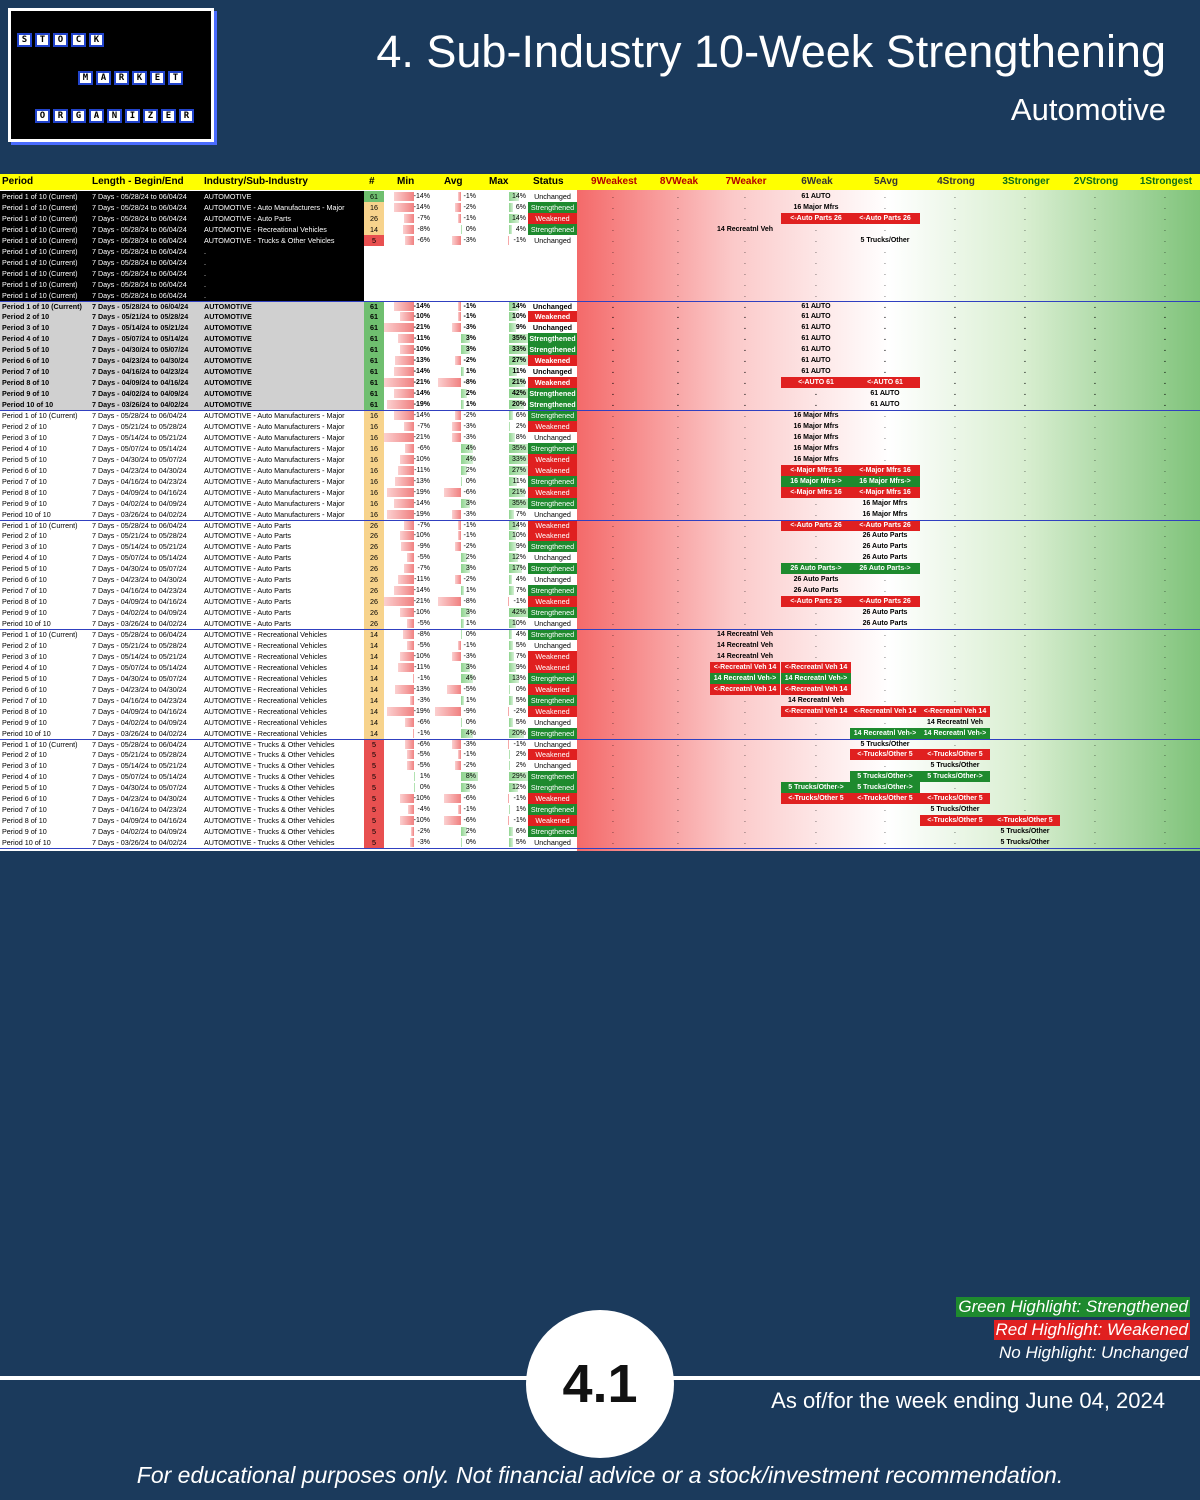 The image size is (1200, 1500). Describe the element at coordinates (503, 350) in the screenshot. I see `cell-max: 33%` at that location.